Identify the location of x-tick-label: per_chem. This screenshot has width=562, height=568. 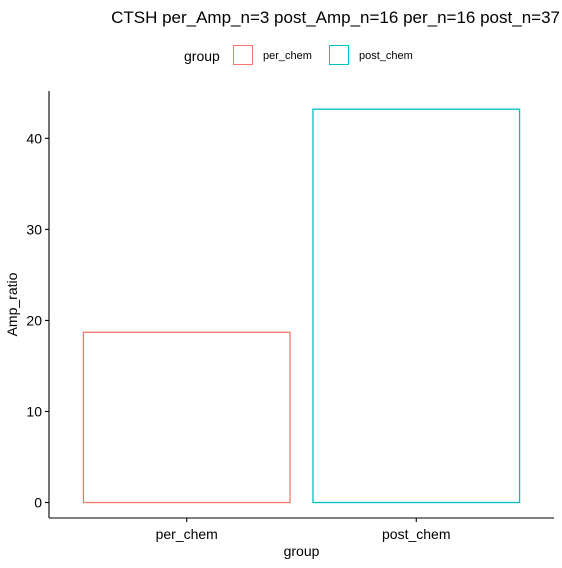
(187, 534).